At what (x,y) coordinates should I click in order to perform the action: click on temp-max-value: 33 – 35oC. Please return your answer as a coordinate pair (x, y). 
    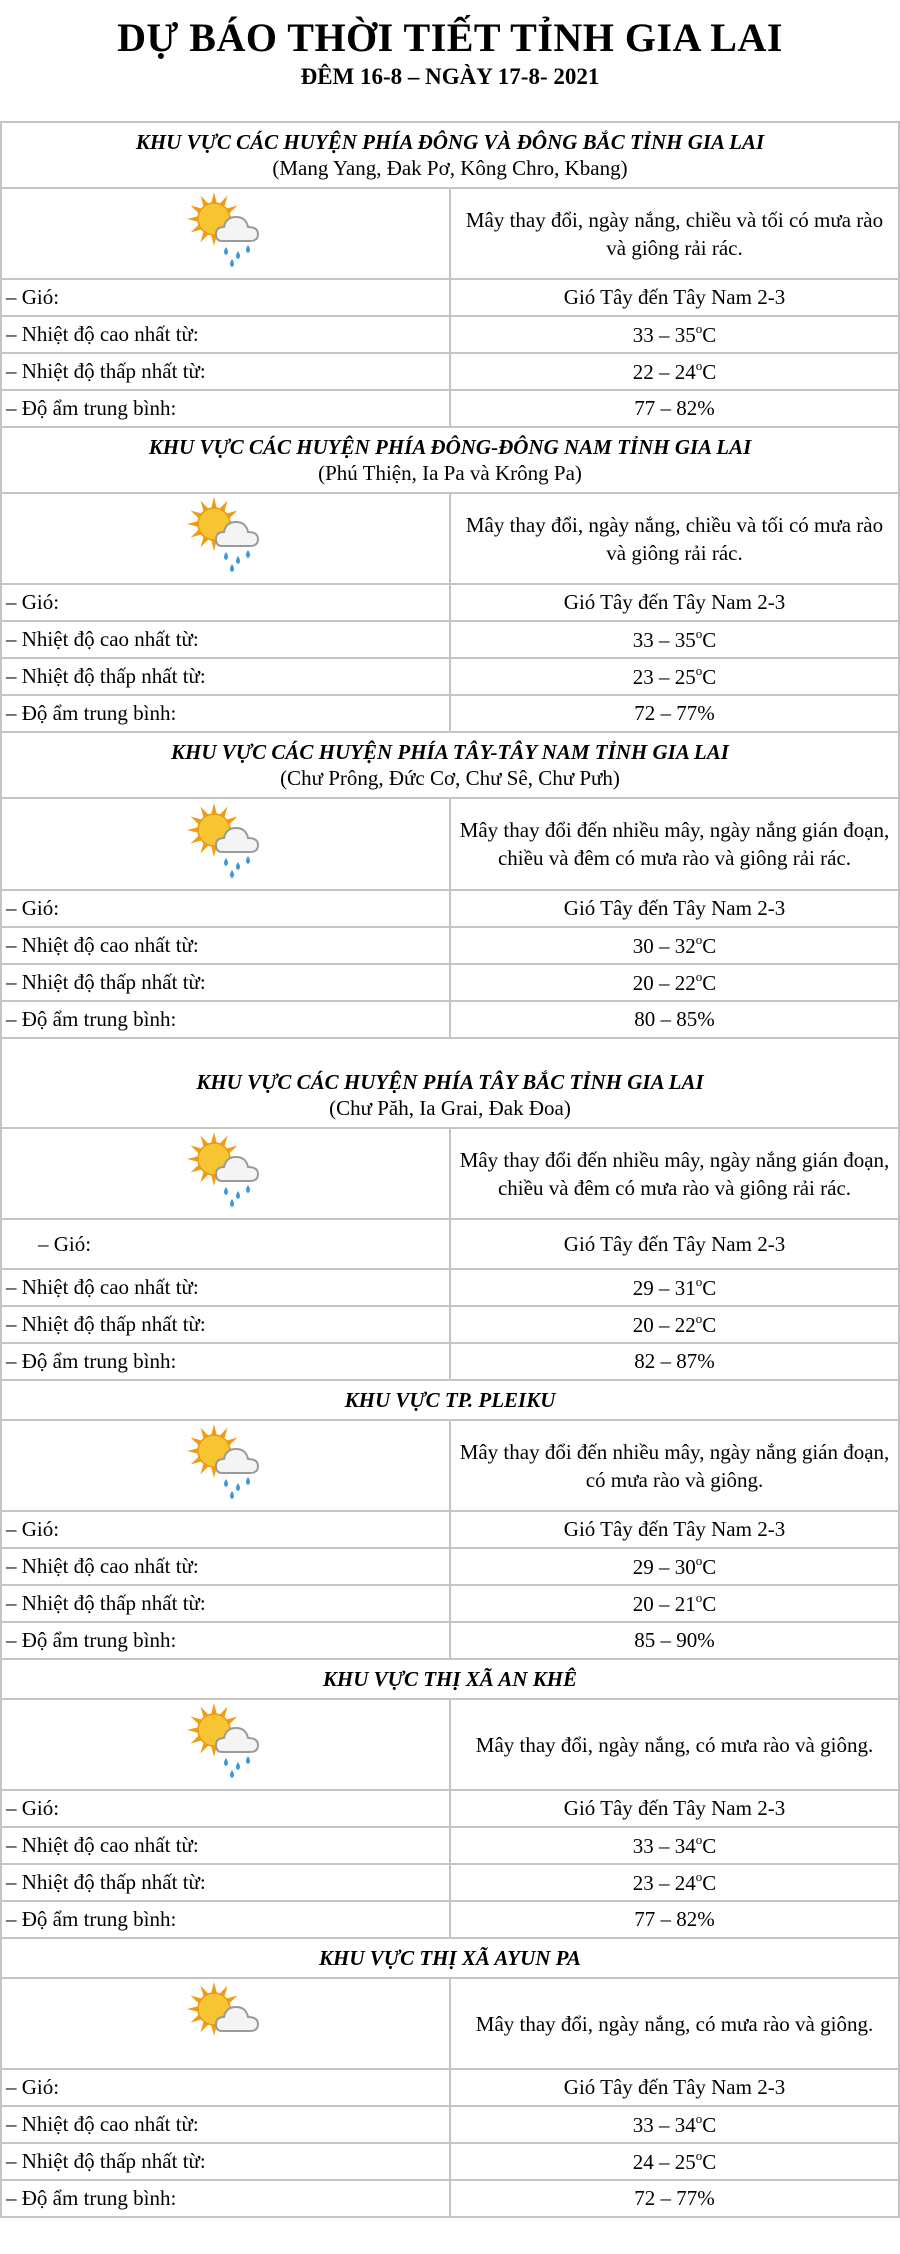
    Looking at the image, I should click on (674, 639).